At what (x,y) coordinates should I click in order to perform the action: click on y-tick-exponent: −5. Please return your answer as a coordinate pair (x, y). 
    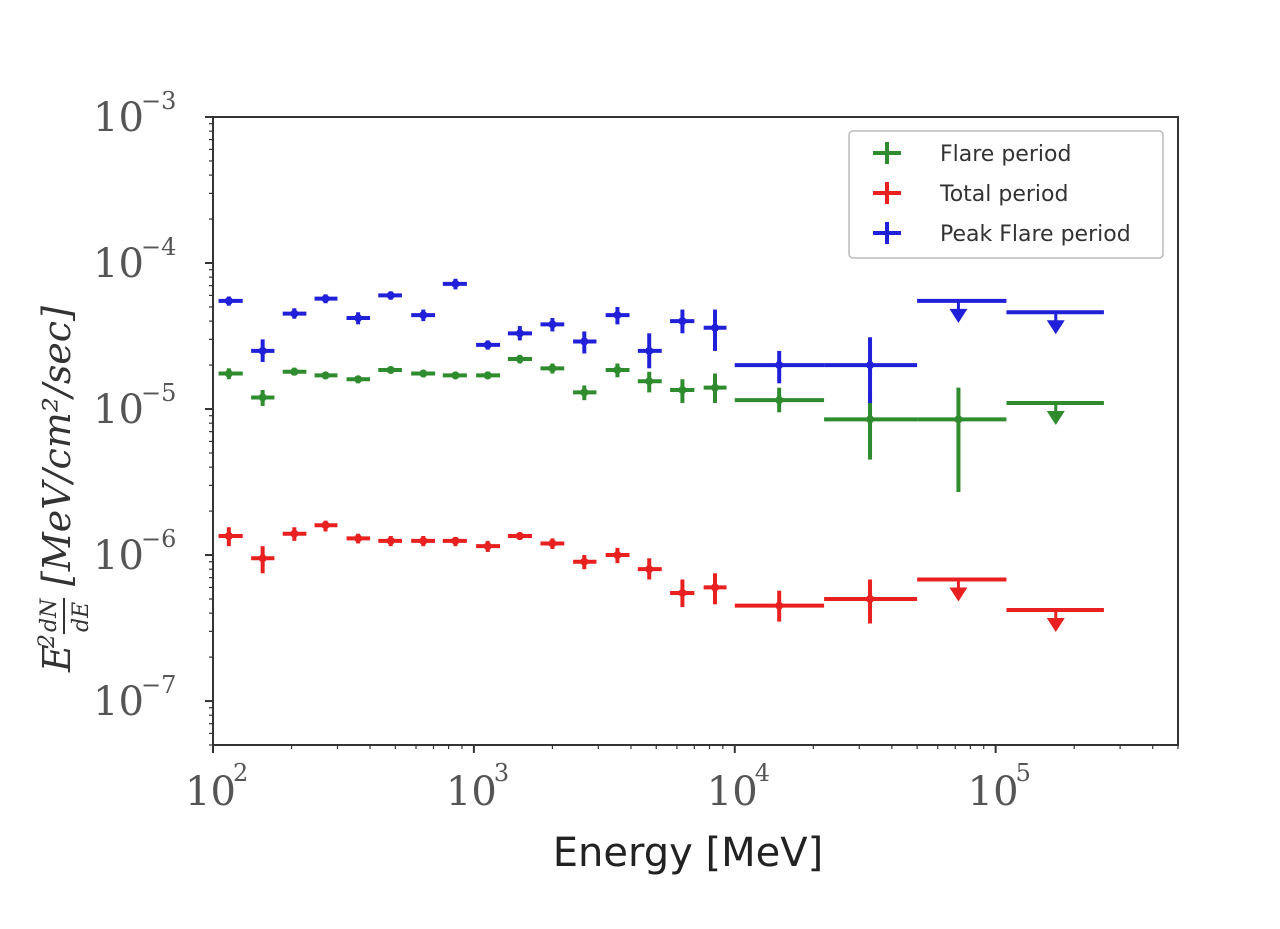
    Looking at the image, I should click on (158, 393).